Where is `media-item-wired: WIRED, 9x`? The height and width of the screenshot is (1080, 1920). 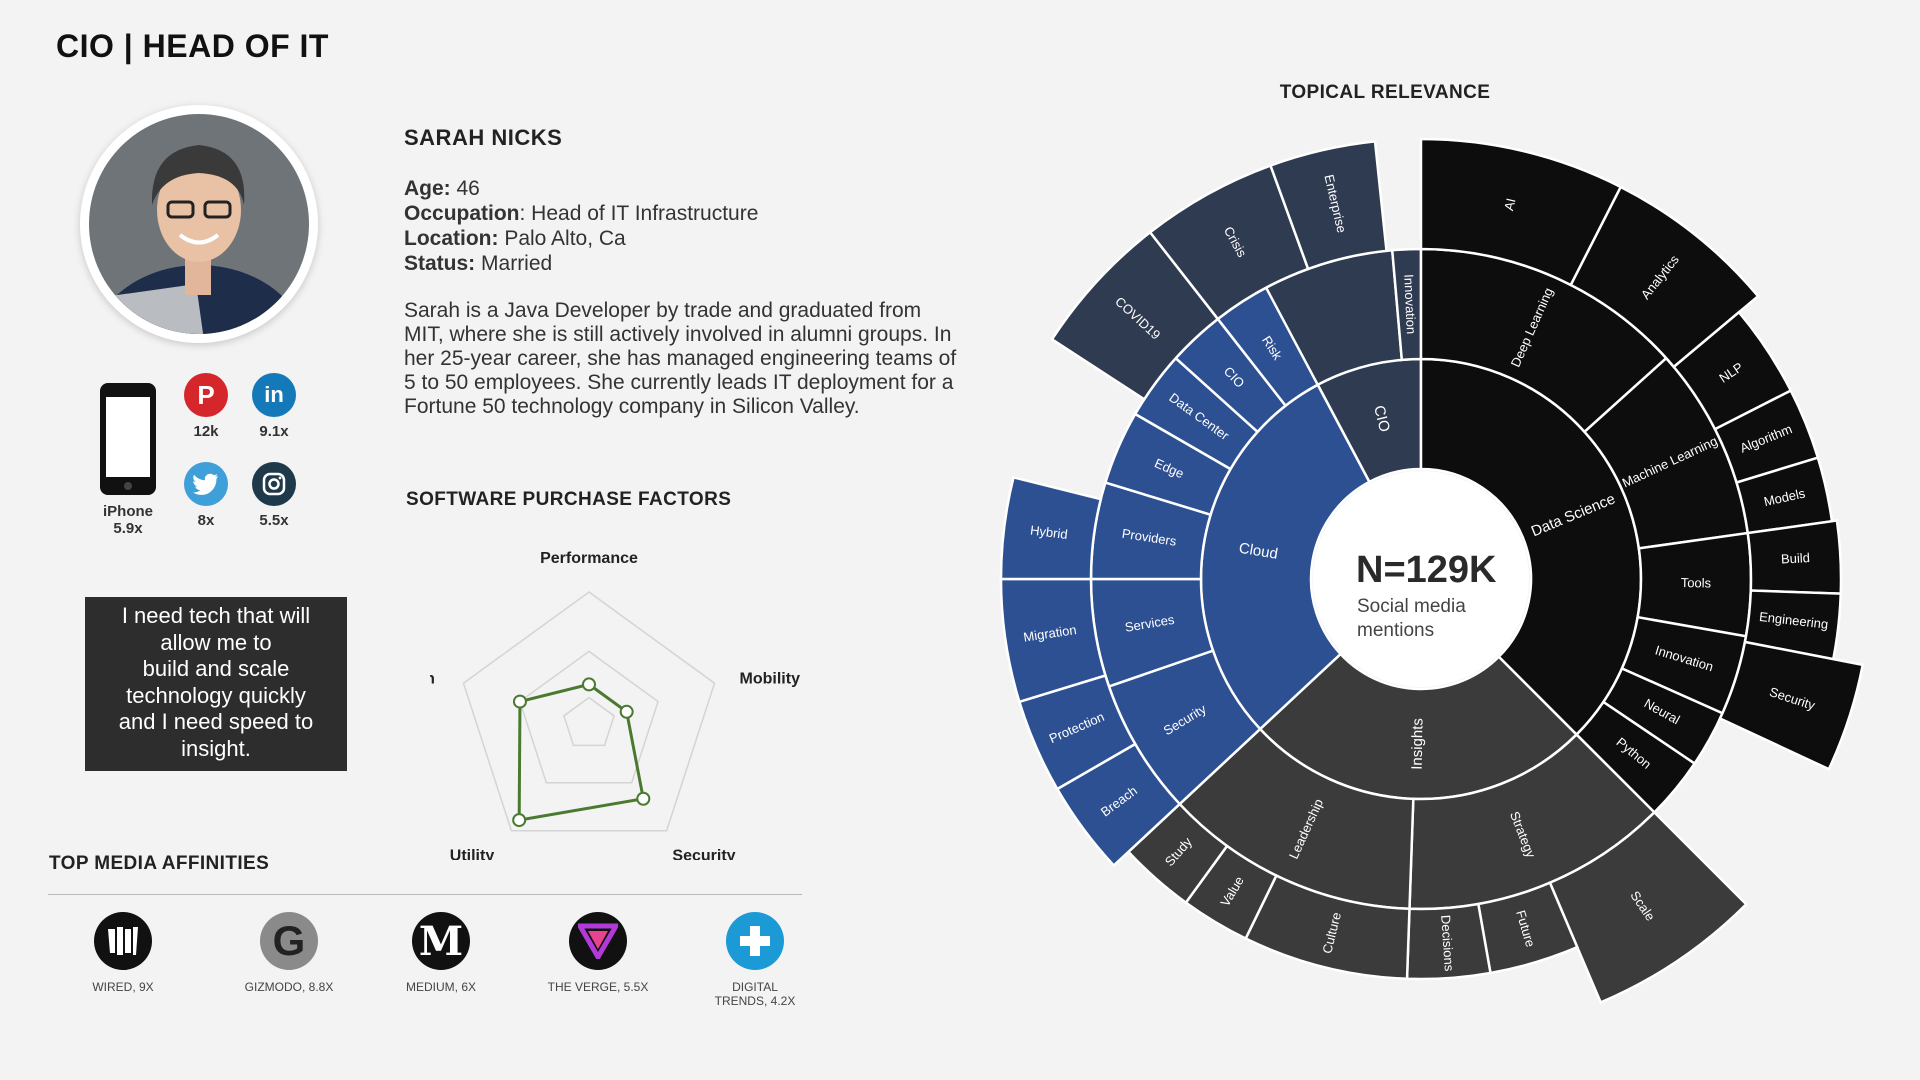
media-item-wired: WIRED, 9x is located at coordinates (123, 953).